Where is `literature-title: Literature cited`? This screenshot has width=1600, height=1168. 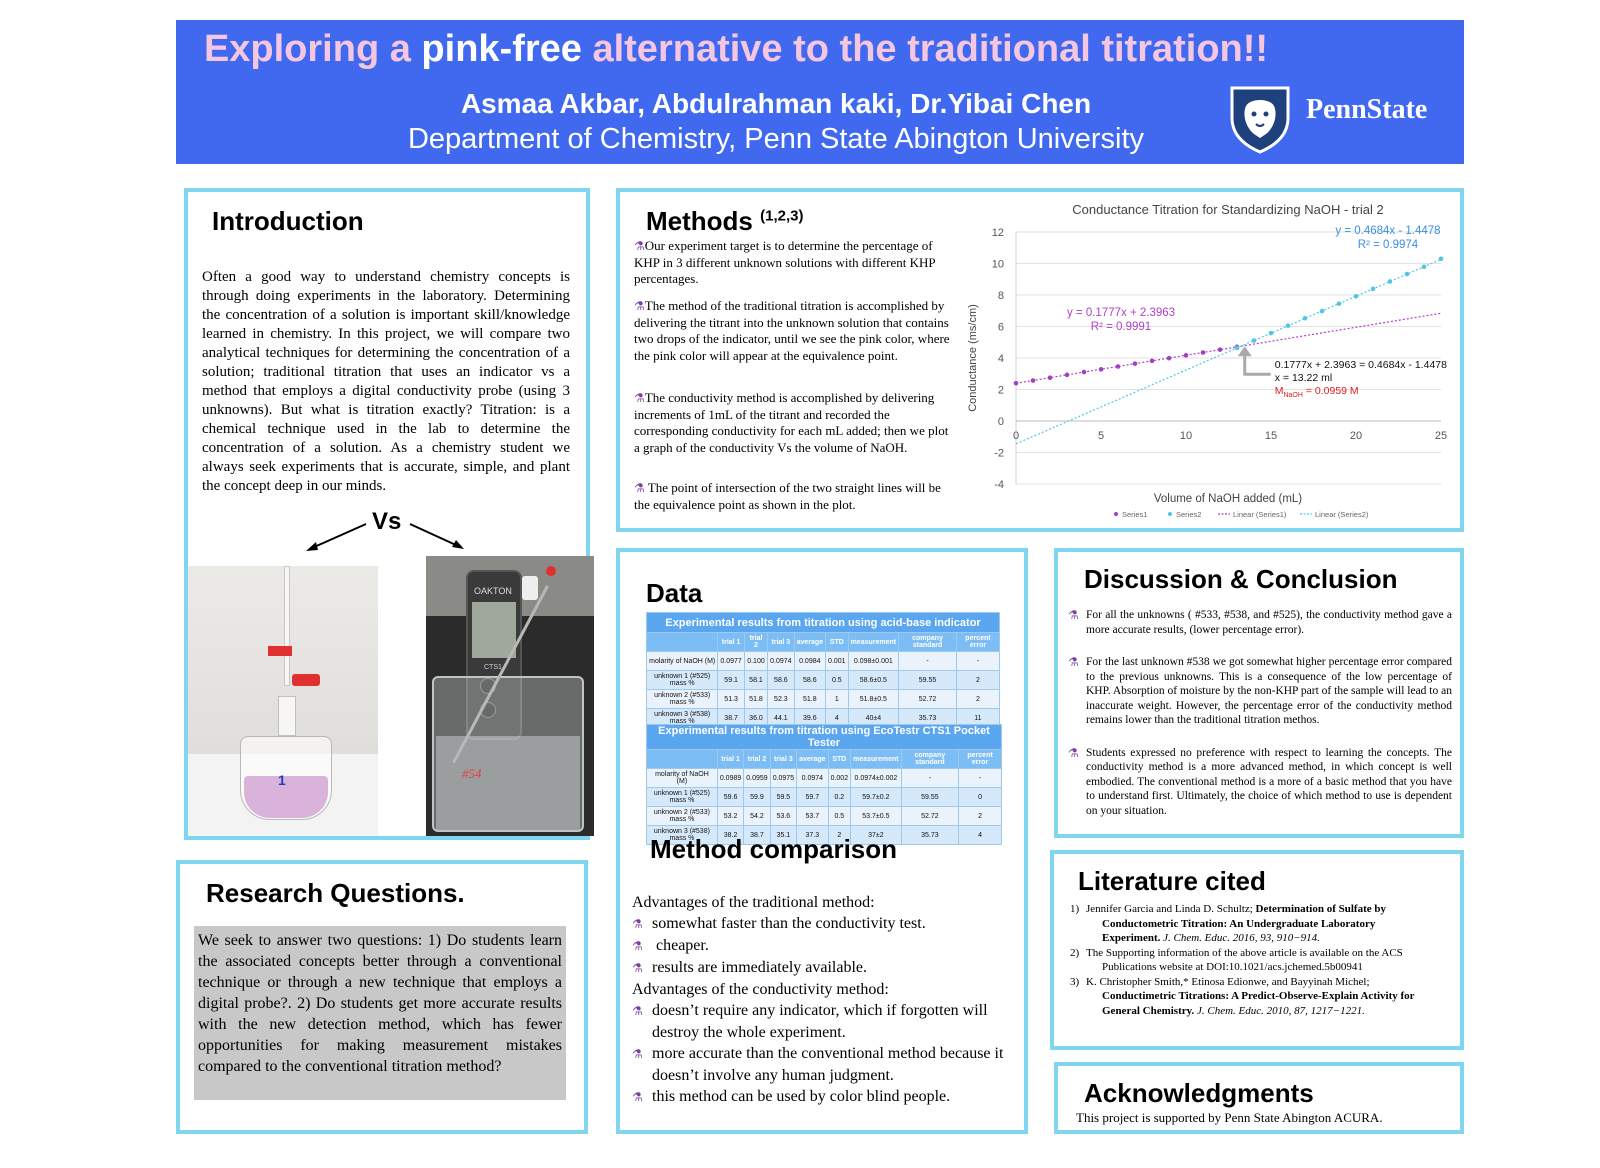 literature-title: Literature cited is located at coordinates (1172, 881).